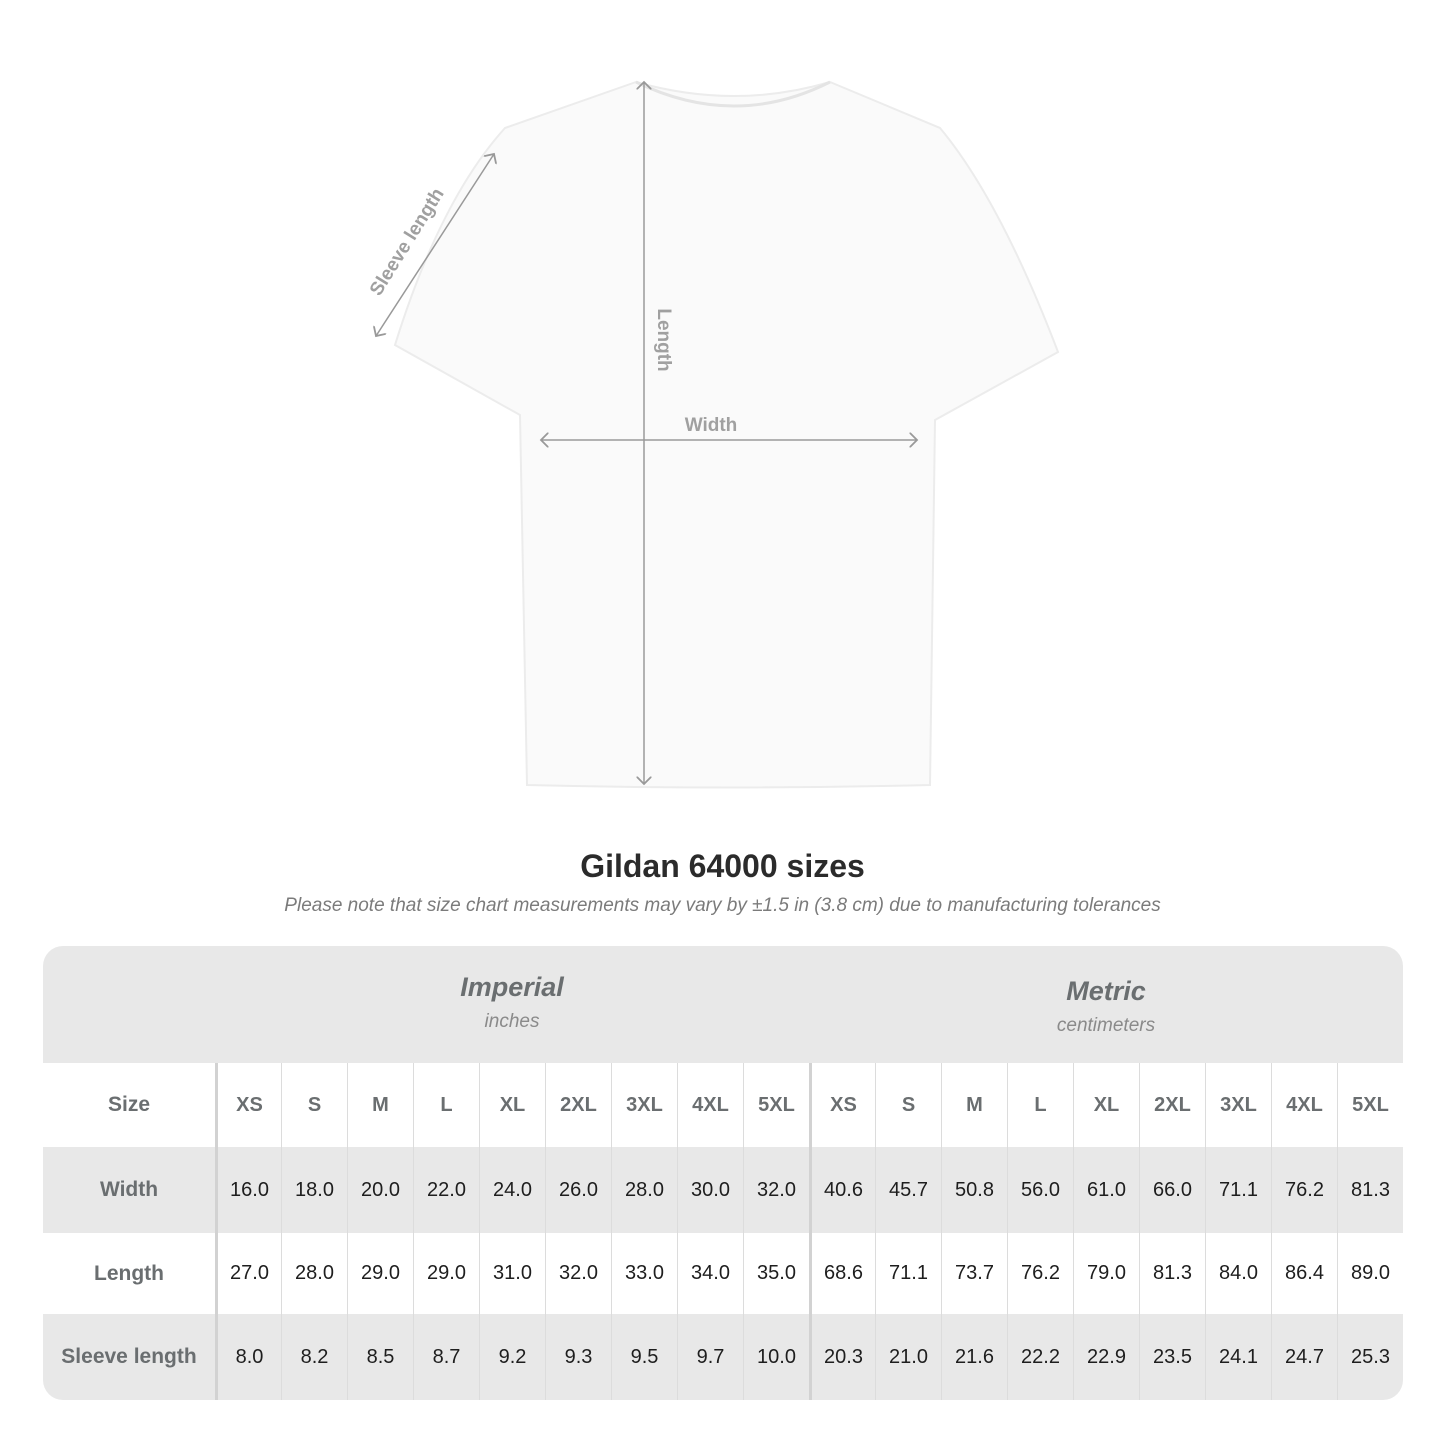 The width and height of the screenshot is (1445, 1445). What do you see at coordinates (663, 339) in the screenshot?
I see `length-label: Length` at bounding box center [663, 339].